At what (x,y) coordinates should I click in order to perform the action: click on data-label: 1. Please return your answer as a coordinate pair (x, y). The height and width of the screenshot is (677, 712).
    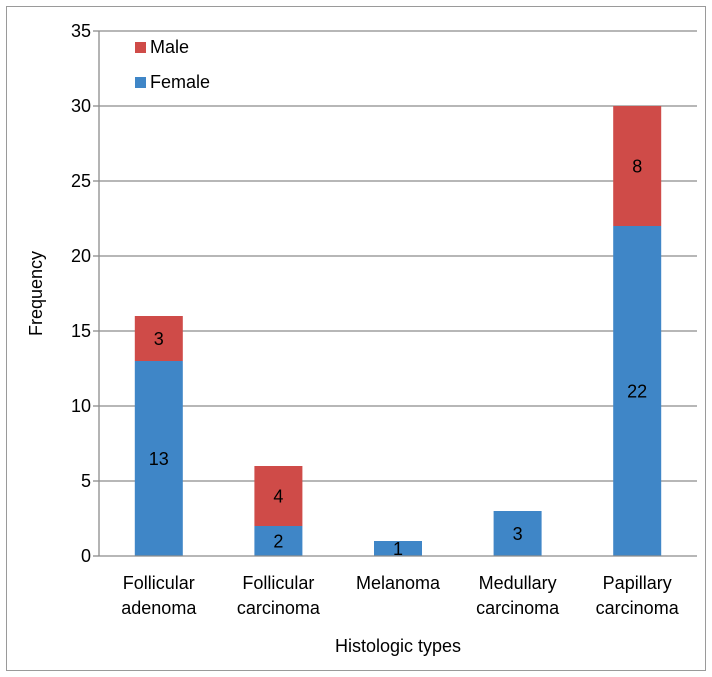
    Looking at the image, I should click on (398, 549).